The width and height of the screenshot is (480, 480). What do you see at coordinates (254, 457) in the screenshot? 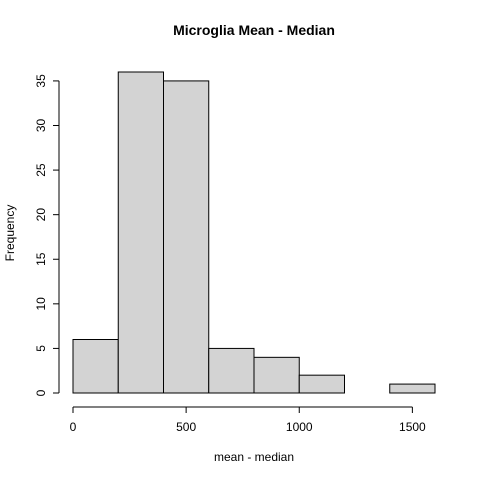
I see `x-axis-label: mean - median` at bounding box center [254, 457].